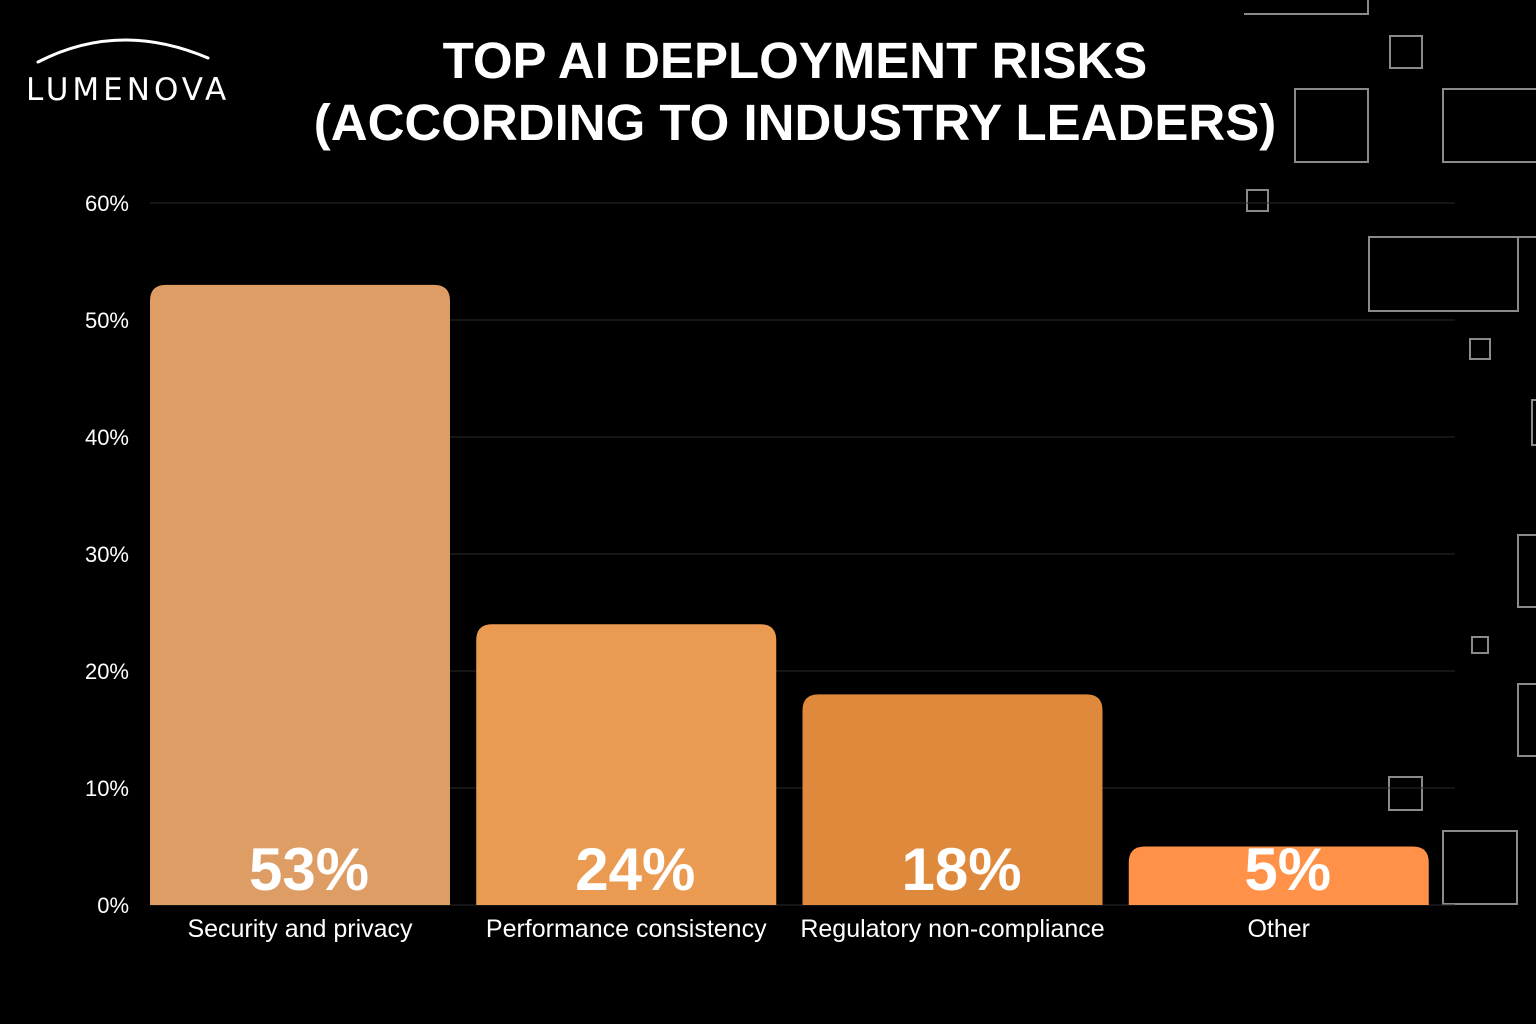  I want to click on x-category-label: Performance consistency, so click(626, 929).